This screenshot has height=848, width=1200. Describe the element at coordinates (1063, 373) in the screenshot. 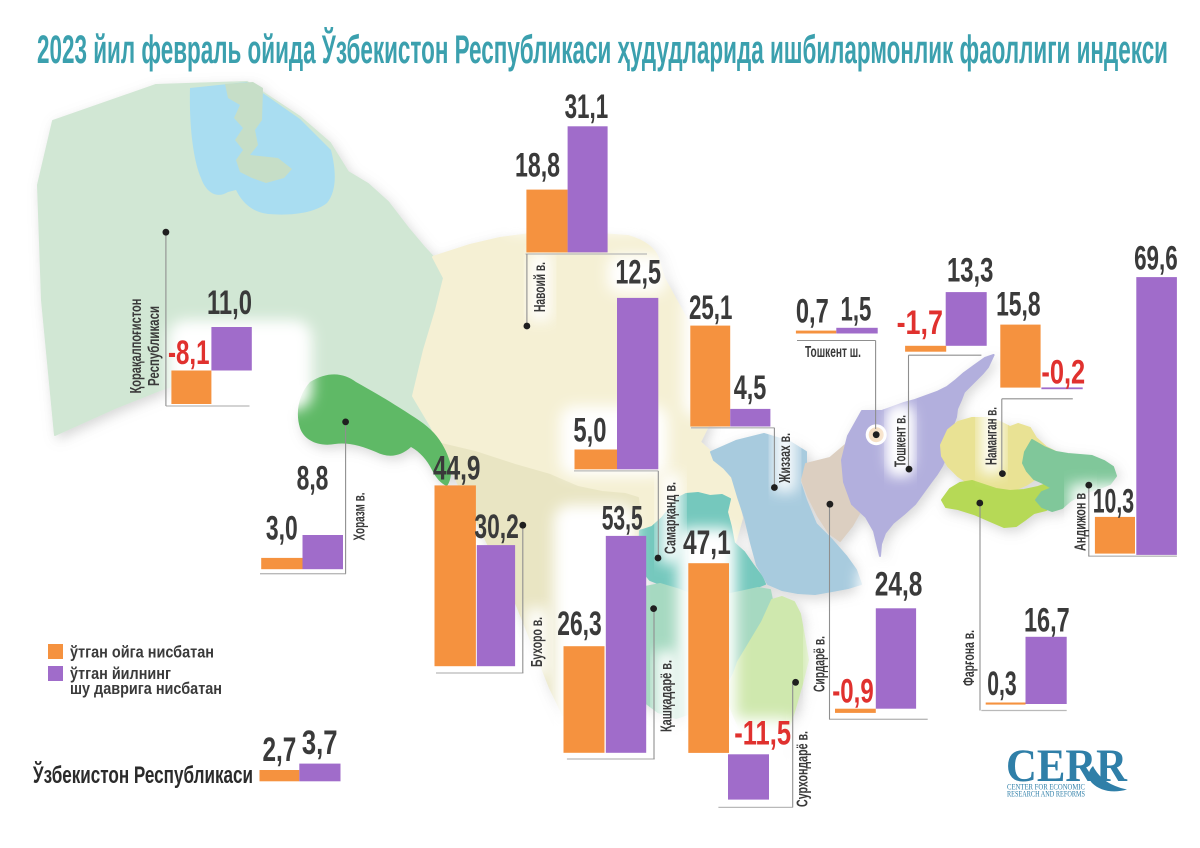

I see `svg-text: -0,2` at that location.